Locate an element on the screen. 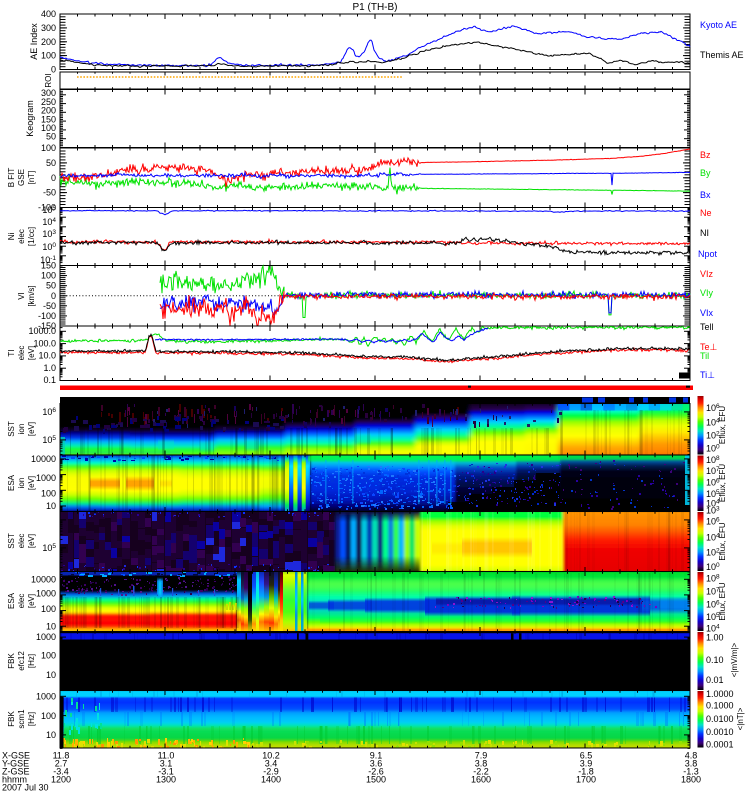 Image resolution: width=750 pixels, height=800 pixels. svg-text: 300 is located at coordinates (48, 93).